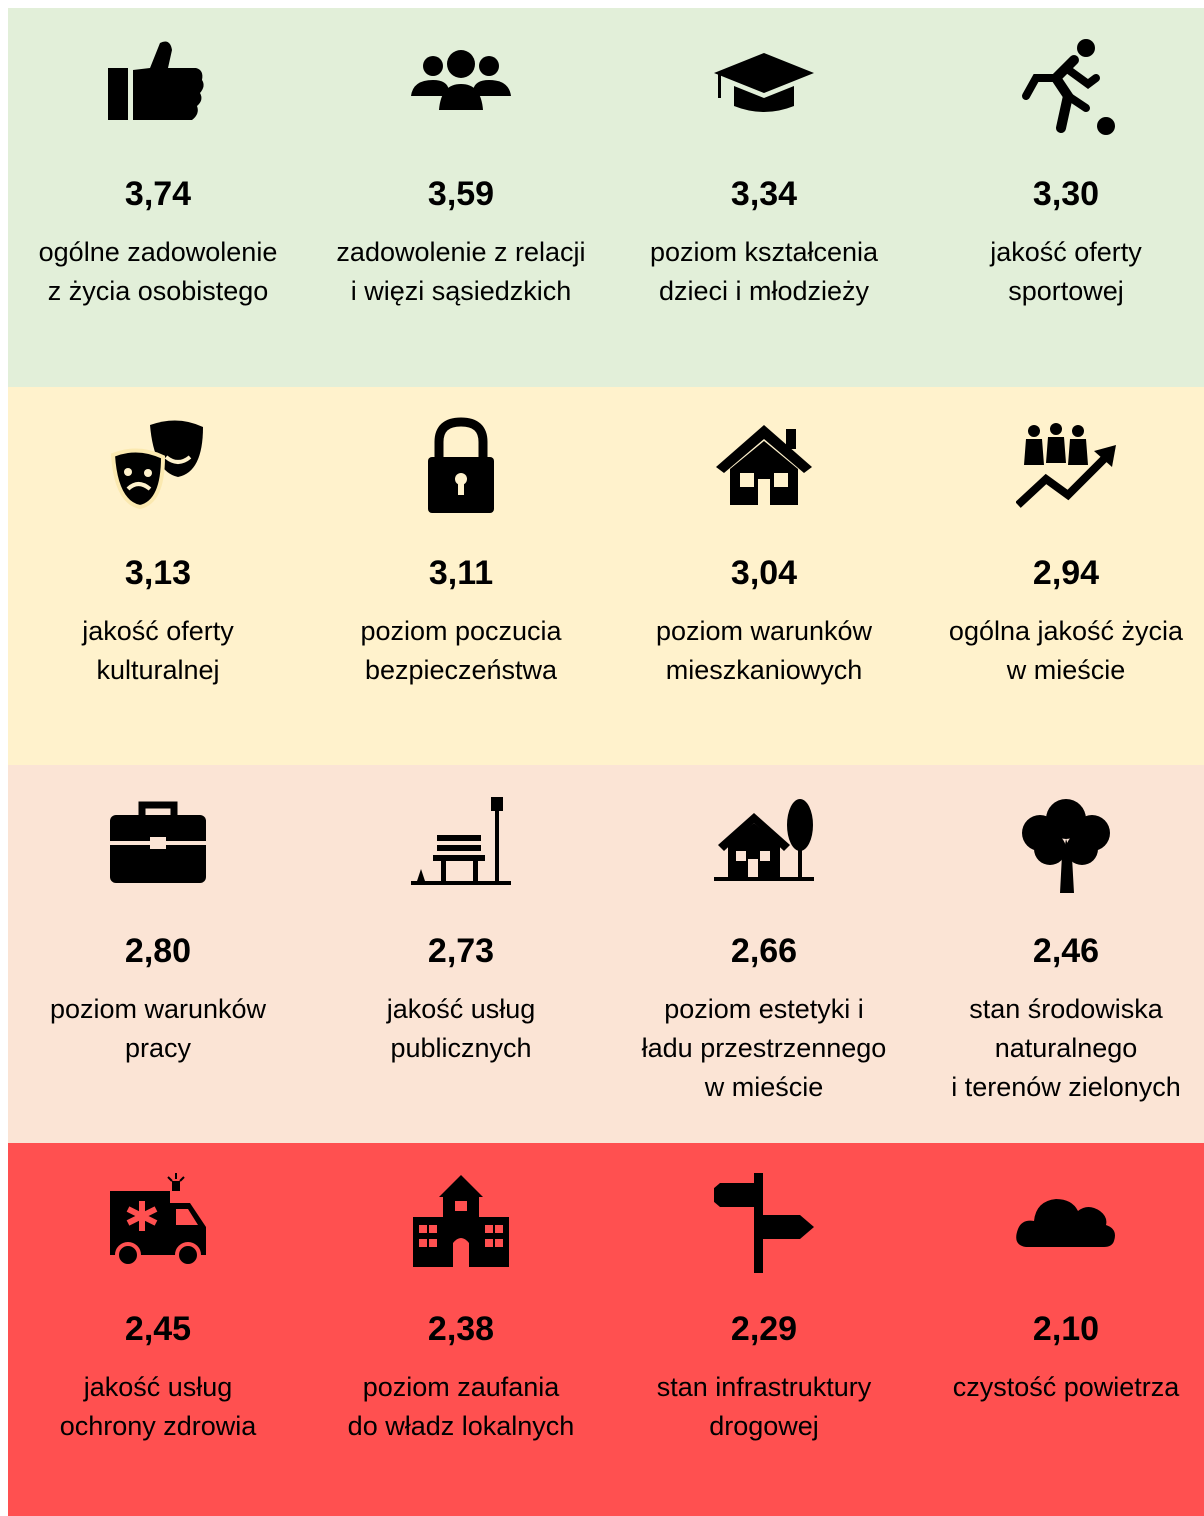  Describe the element at coordinates (1066, 631) in the screenshot. I see `tile-label: ogólna jakość życia` at that location.